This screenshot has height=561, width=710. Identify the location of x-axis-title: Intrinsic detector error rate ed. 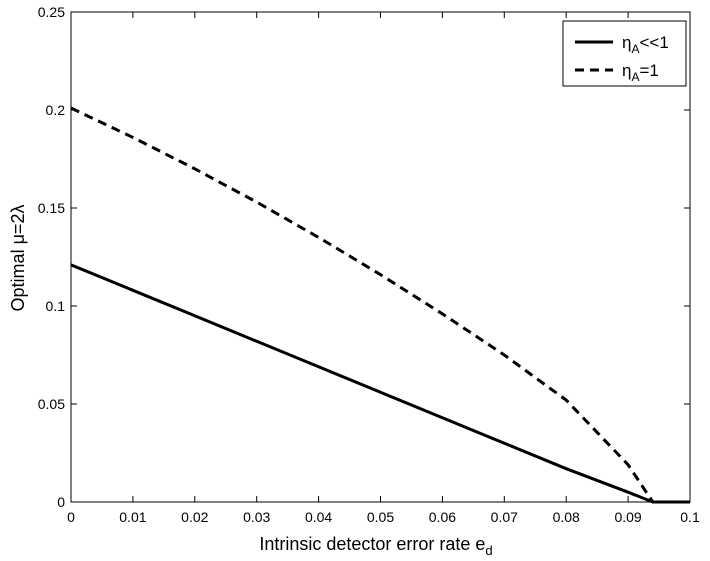
(375, 546).